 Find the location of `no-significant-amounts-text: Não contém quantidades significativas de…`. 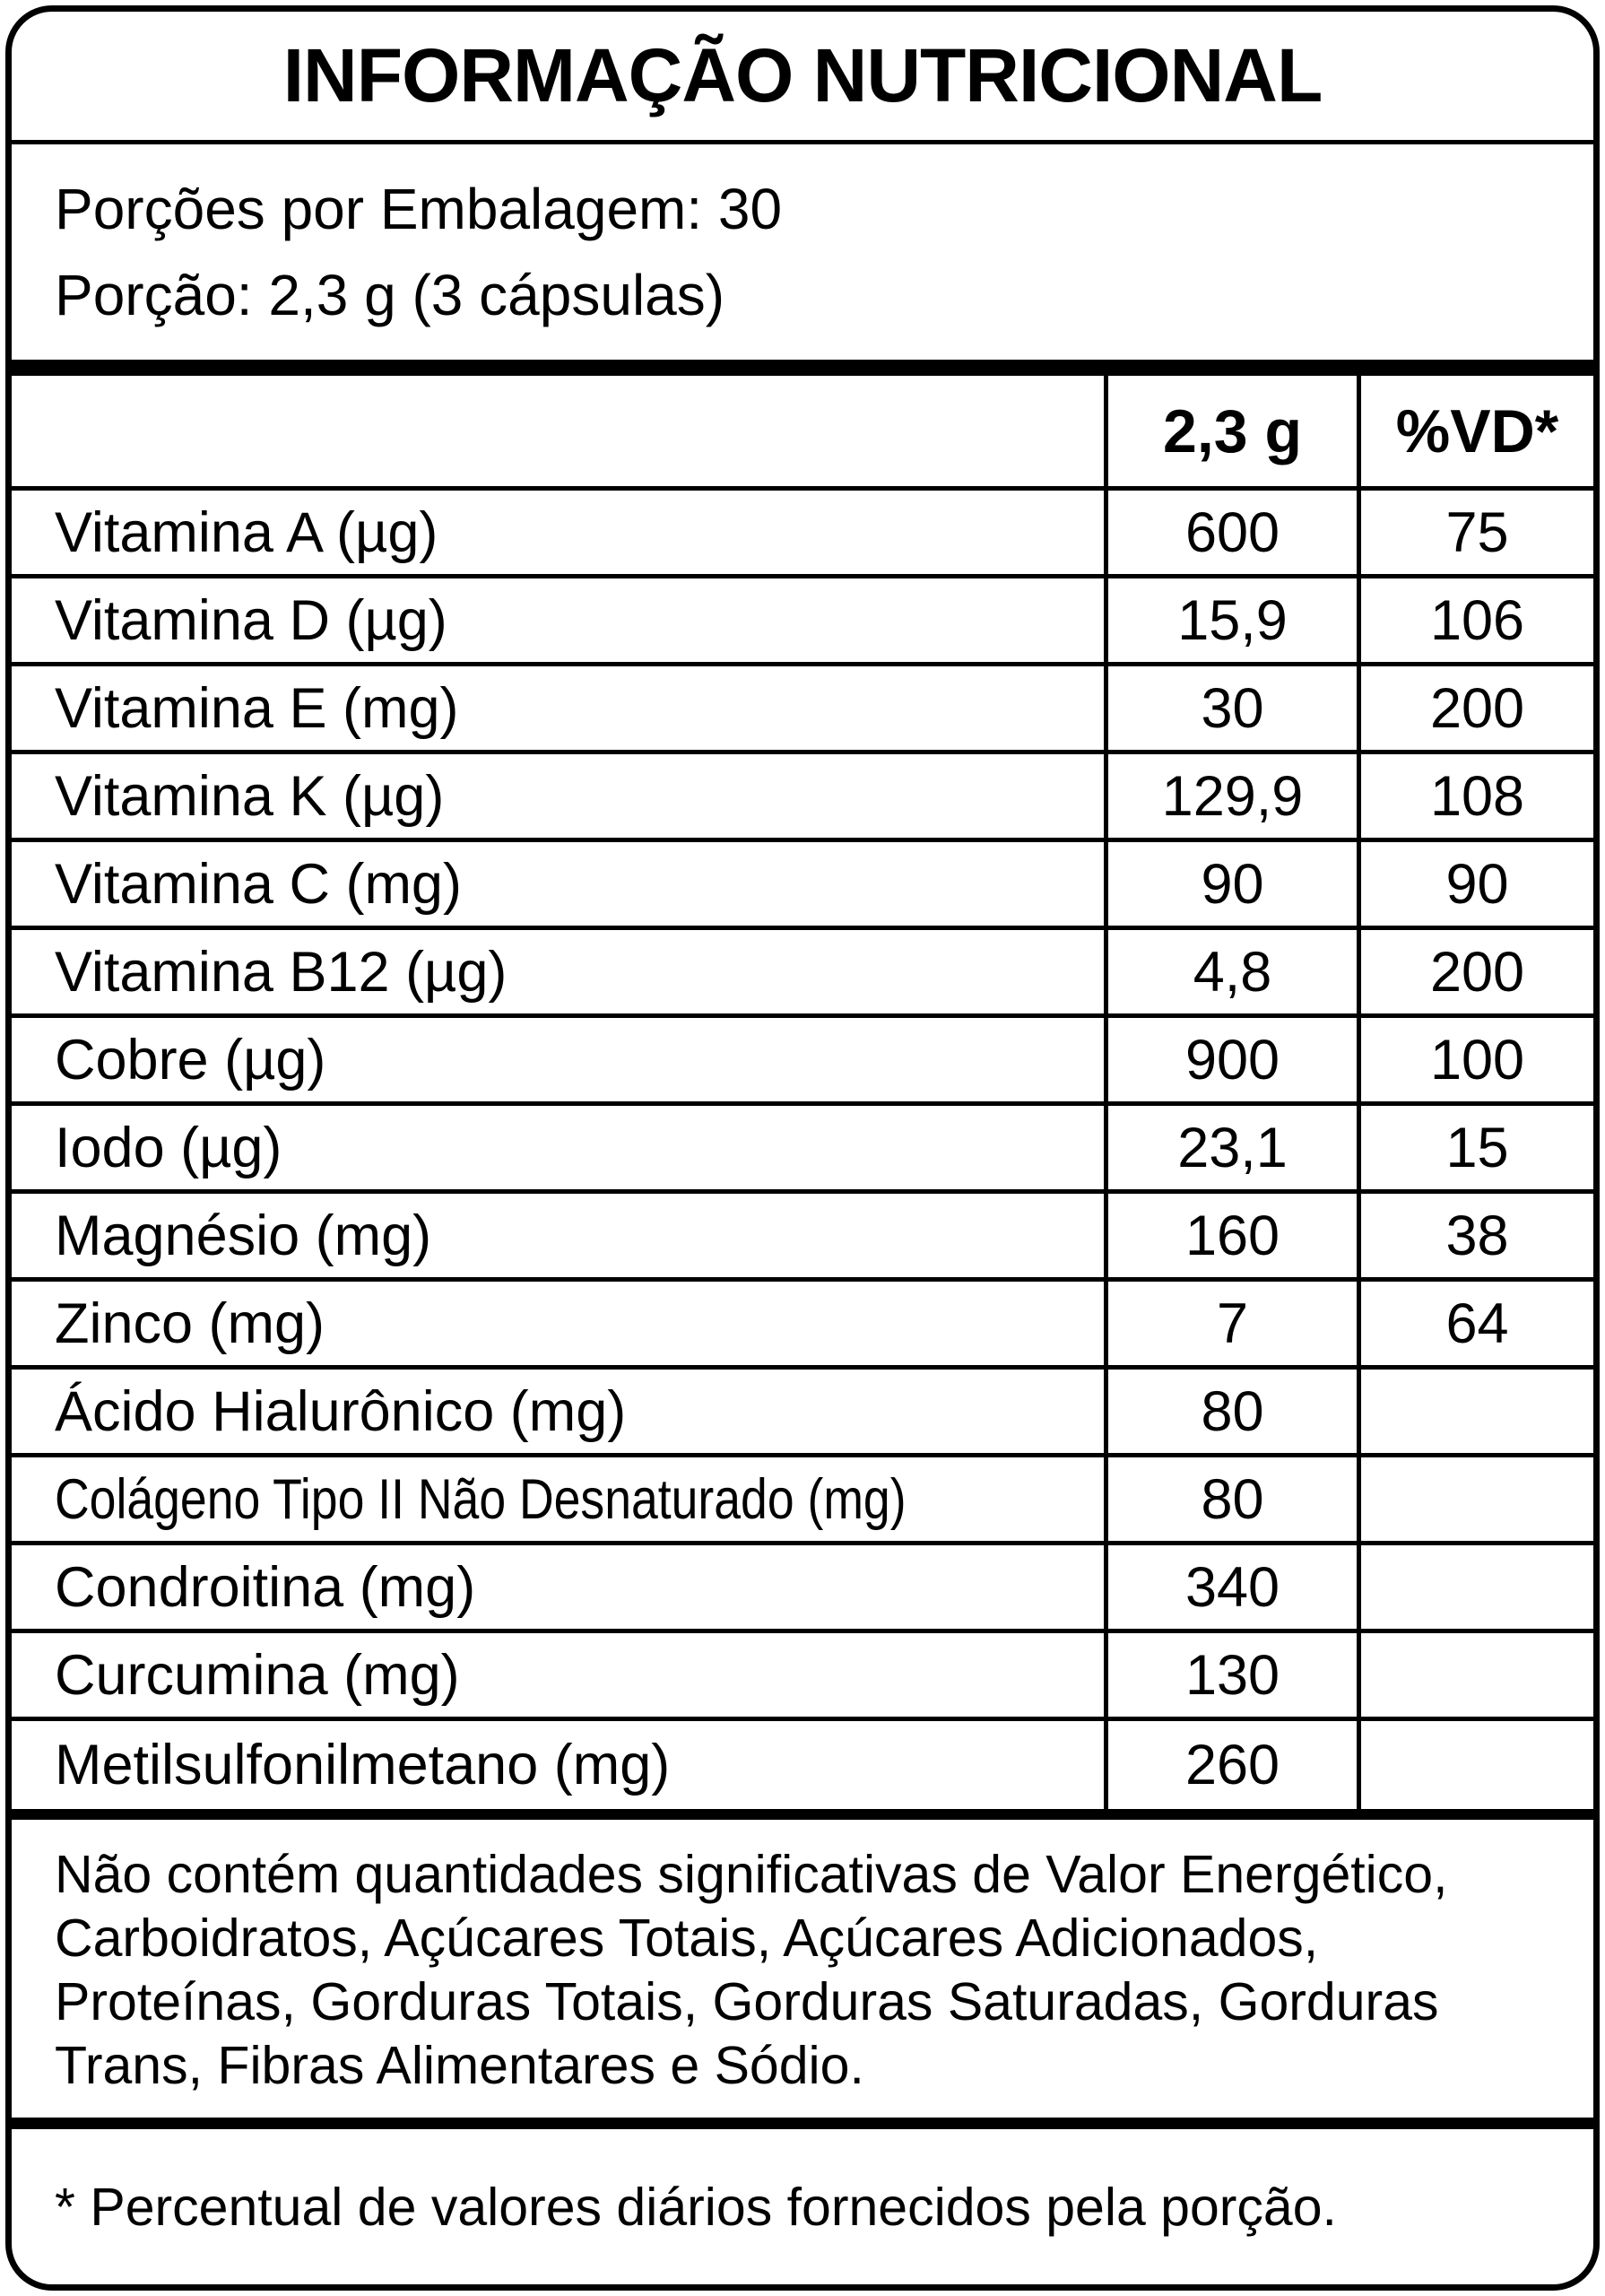

no-significant-amounts-text: Não contém quantidades significativas de… is located at coordinates (802, 1974).